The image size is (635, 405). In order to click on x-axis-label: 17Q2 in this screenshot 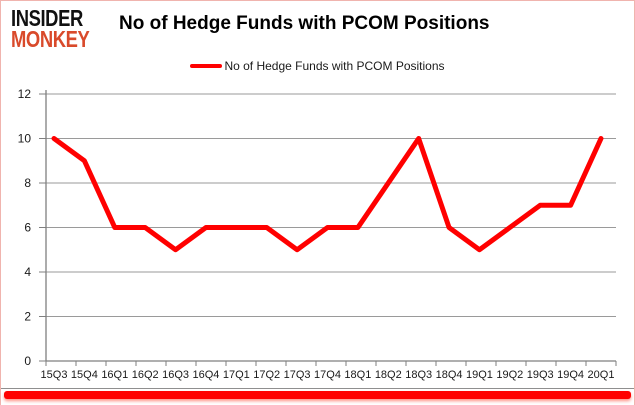, I will do `click(266, 375)`.